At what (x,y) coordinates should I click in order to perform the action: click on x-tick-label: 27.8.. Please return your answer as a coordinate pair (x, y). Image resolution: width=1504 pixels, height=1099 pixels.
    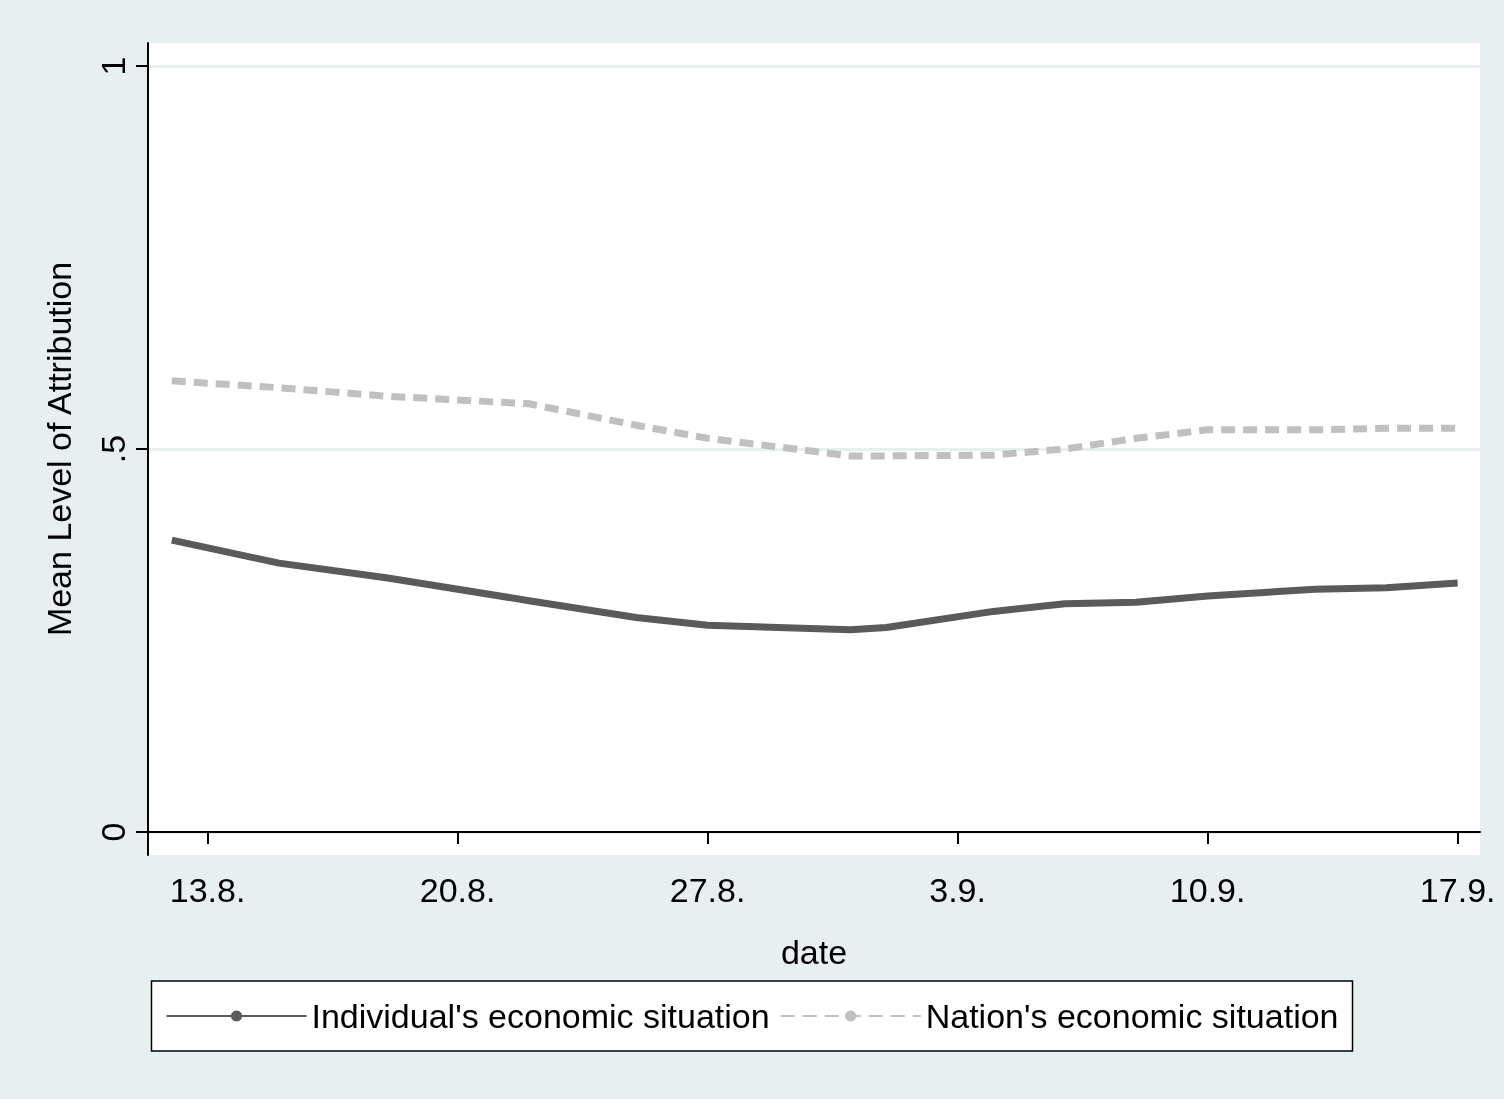
    Looking at the image, I should click on (707, 890).